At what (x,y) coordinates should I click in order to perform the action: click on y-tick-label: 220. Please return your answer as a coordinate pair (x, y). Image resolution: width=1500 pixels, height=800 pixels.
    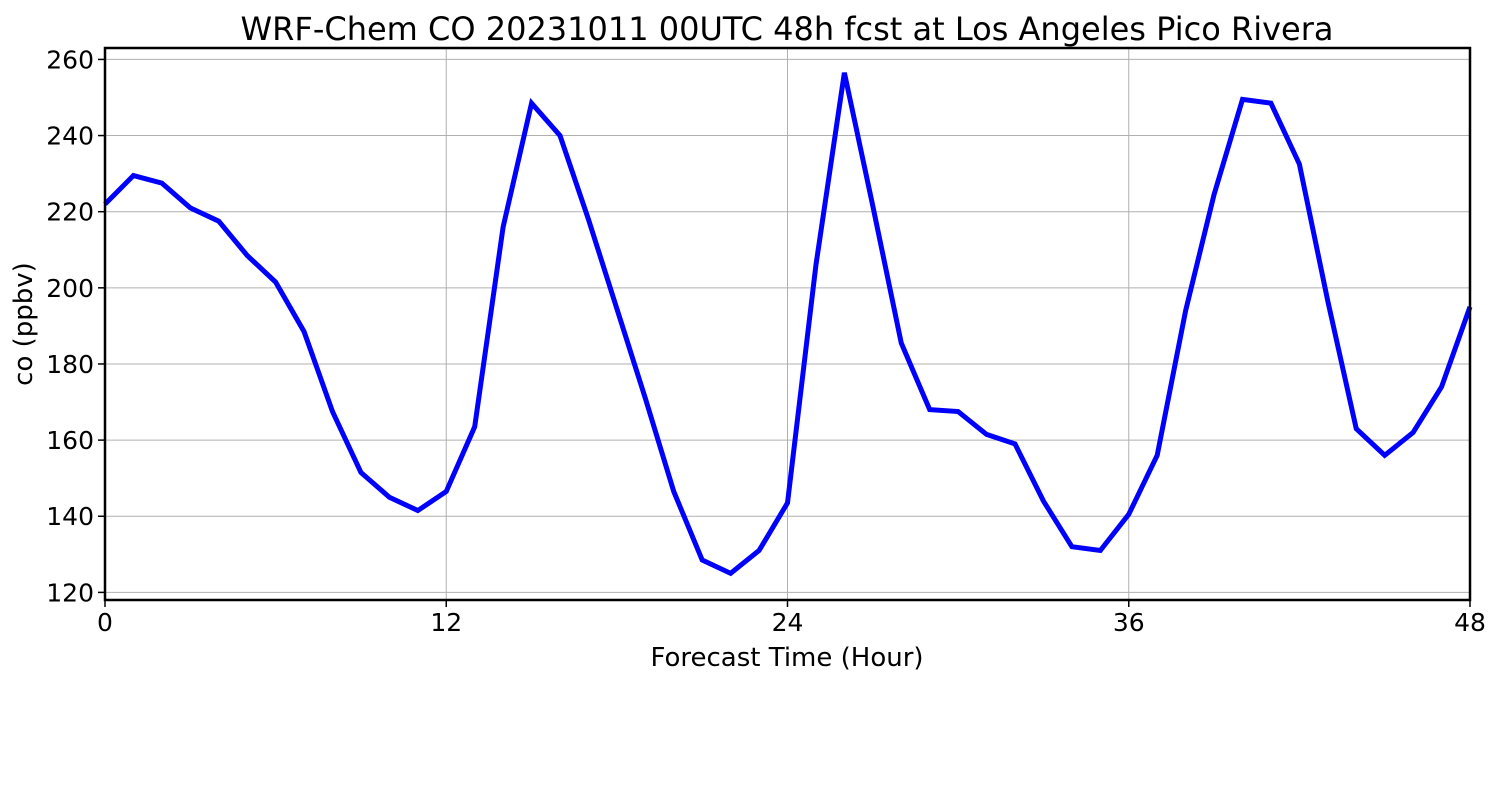
    Looking at the image, I should click on (70, 212).